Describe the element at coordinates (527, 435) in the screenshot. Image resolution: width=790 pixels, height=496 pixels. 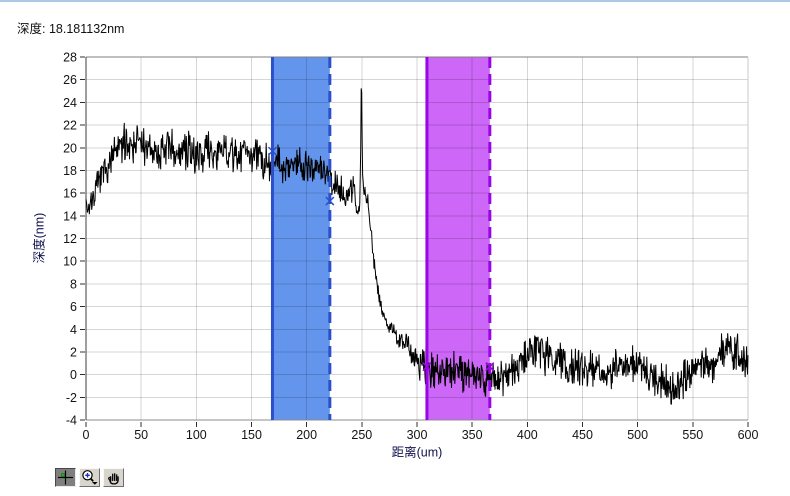
I see `x-tick-label: 400` at that location.